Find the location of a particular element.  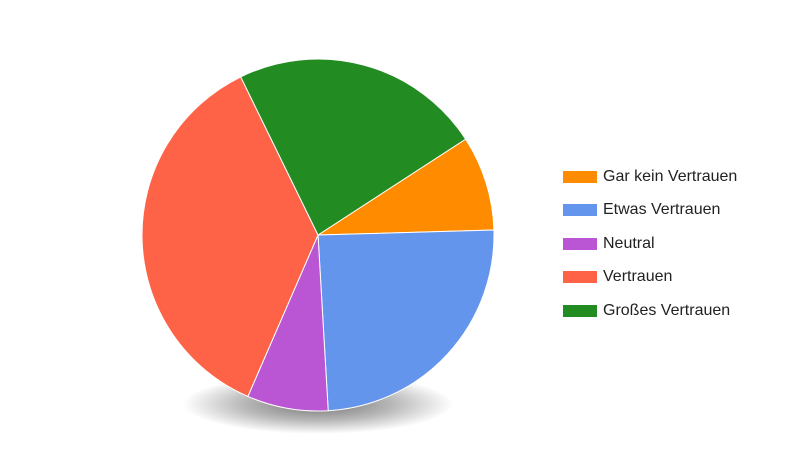

legend-label: Etwas Vertrauen is located at coordinates (662, 210).